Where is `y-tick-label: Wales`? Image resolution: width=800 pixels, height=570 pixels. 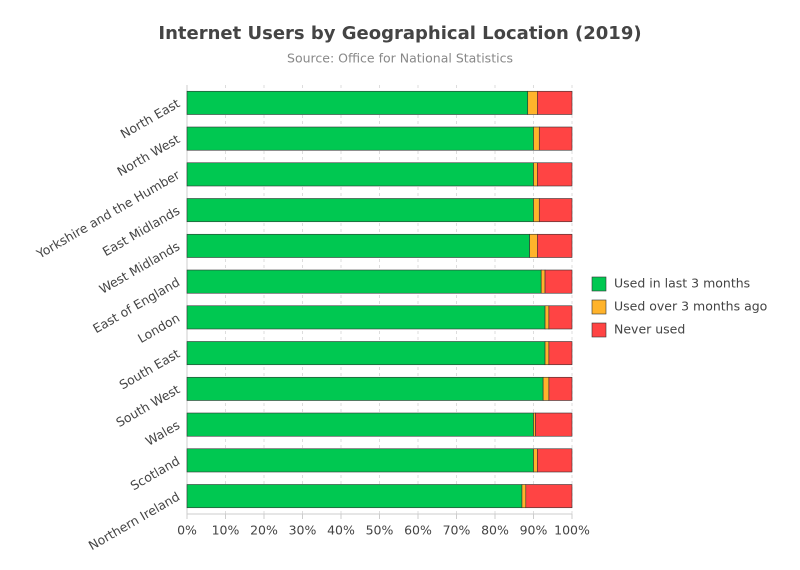
y-tick-label: Wales is located at coordinates (162, 432).